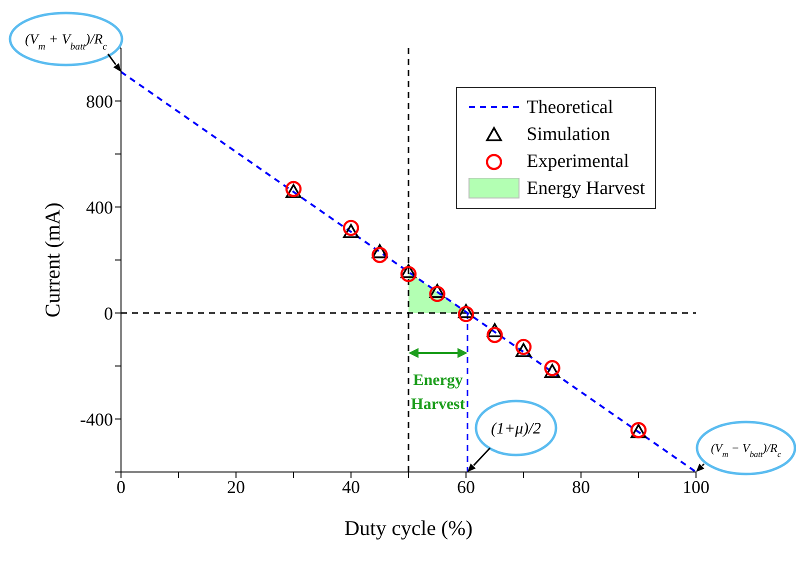 This screenshot has width=804, height=561. I want to click on legend-label: Simulation, so click(568, 135).